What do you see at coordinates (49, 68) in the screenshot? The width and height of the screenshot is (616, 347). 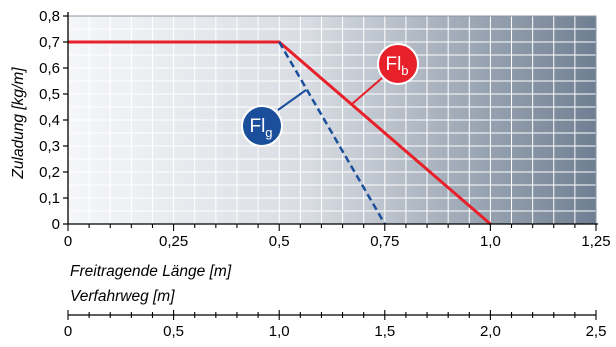 I see `y-tick-label: 0,6` at bounding box center [49, 68].